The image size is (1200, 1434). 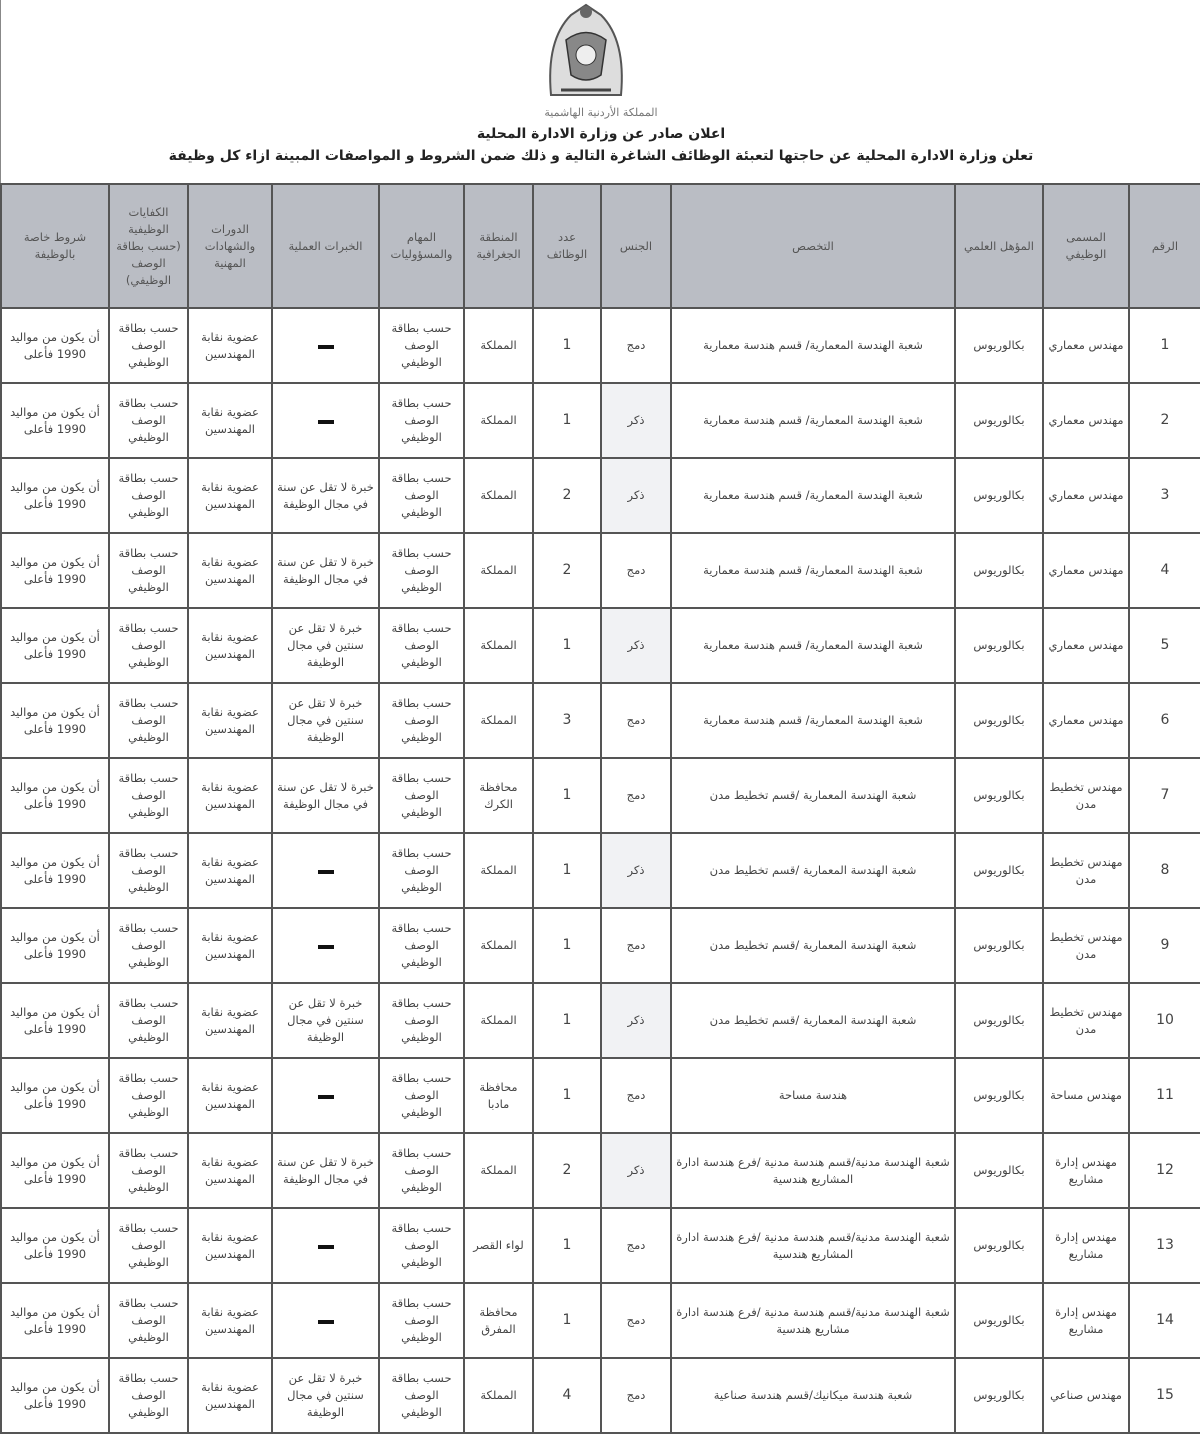 I want to click on column-header: الجنس, so click(x=636, y=246).